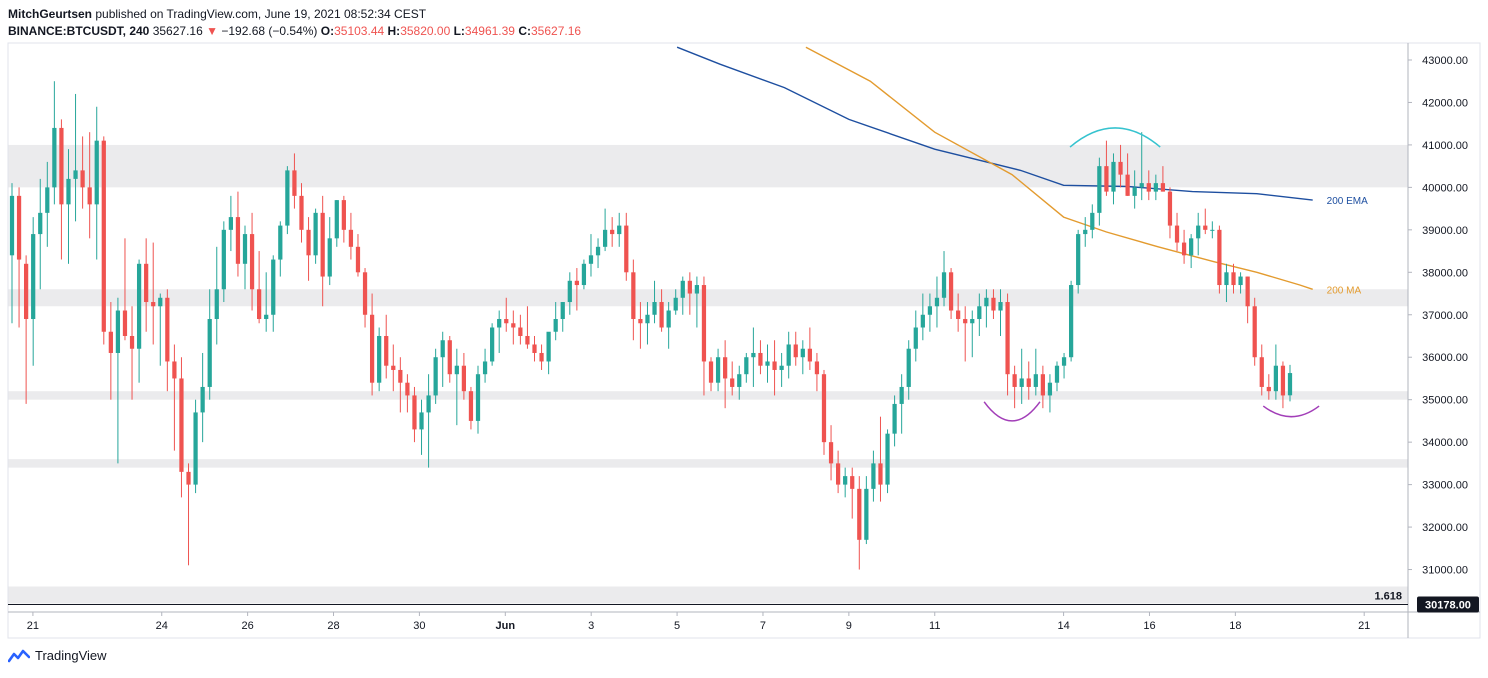  I want to click on brand-name: TradingView, so click(71, 655).